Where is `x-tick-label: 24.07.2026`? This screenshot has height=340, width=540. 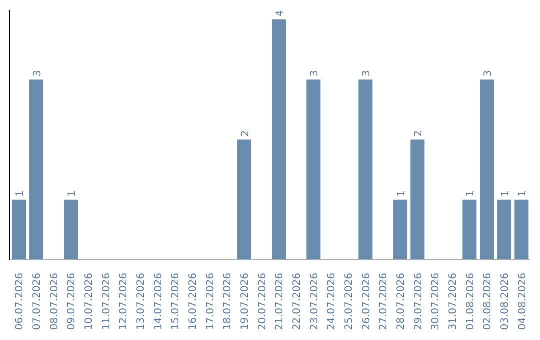
x-tick-label: 24.07.2026 is located at coordinates (332, 301).